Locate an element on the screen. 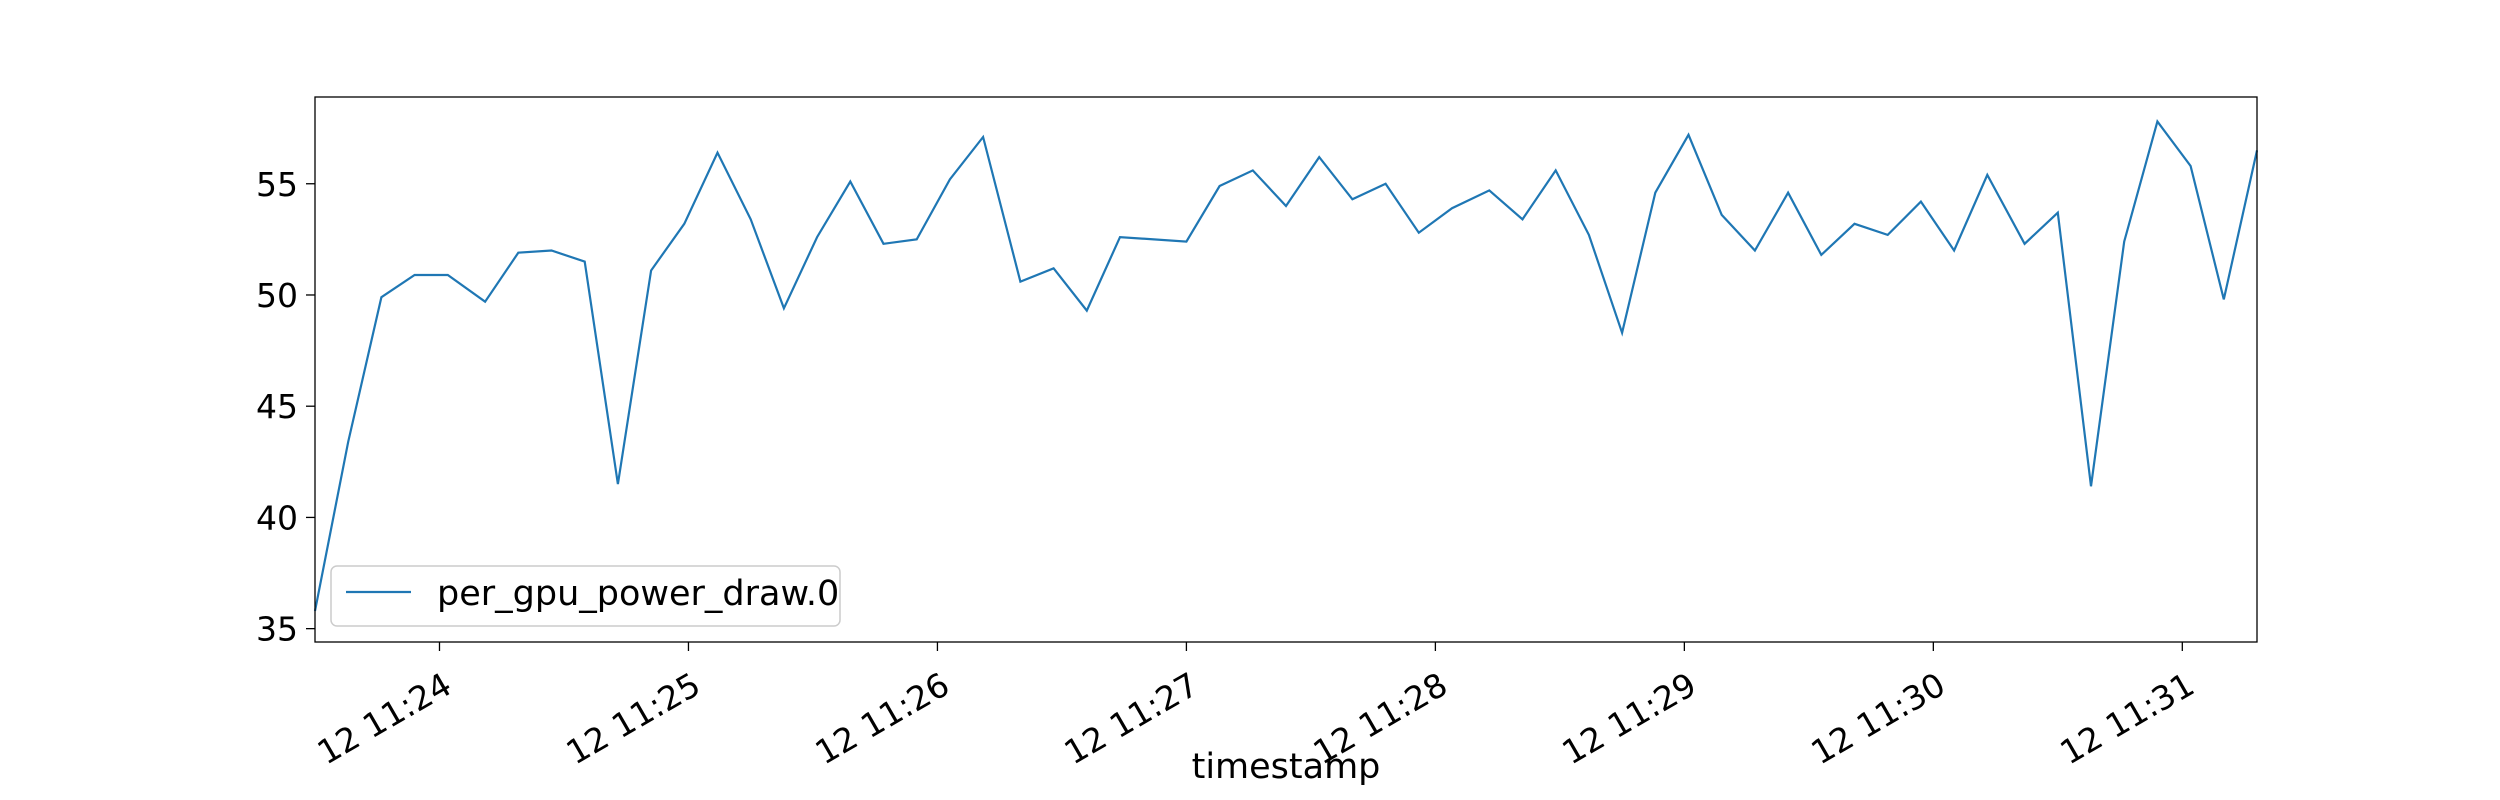 This screenshot has width=2500, height=800. y-axis: 35 40 45 50 55 is located at coordinates (285, 407).